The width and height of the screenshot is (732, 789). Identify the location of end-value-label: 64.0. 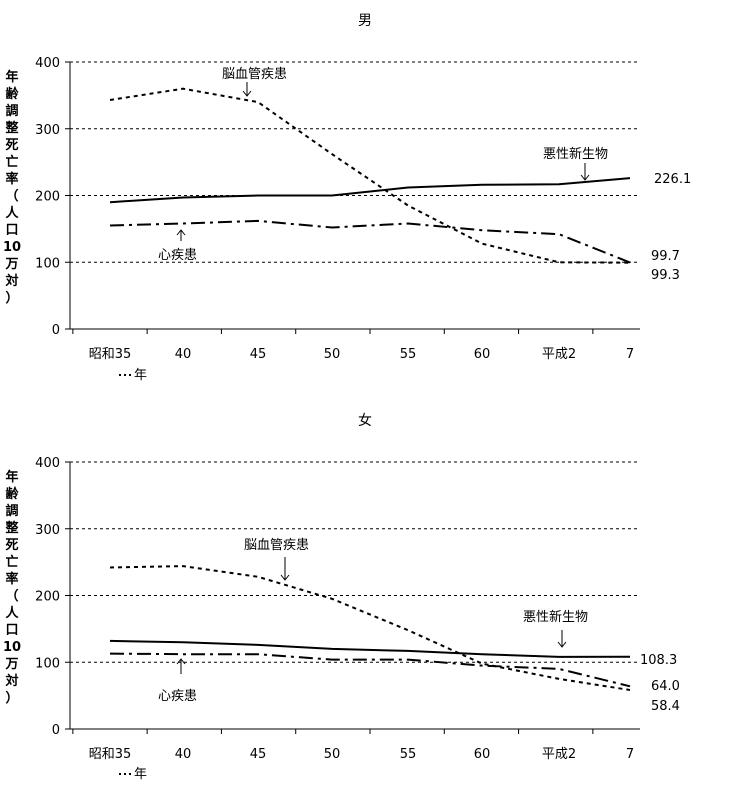
(665, 686).